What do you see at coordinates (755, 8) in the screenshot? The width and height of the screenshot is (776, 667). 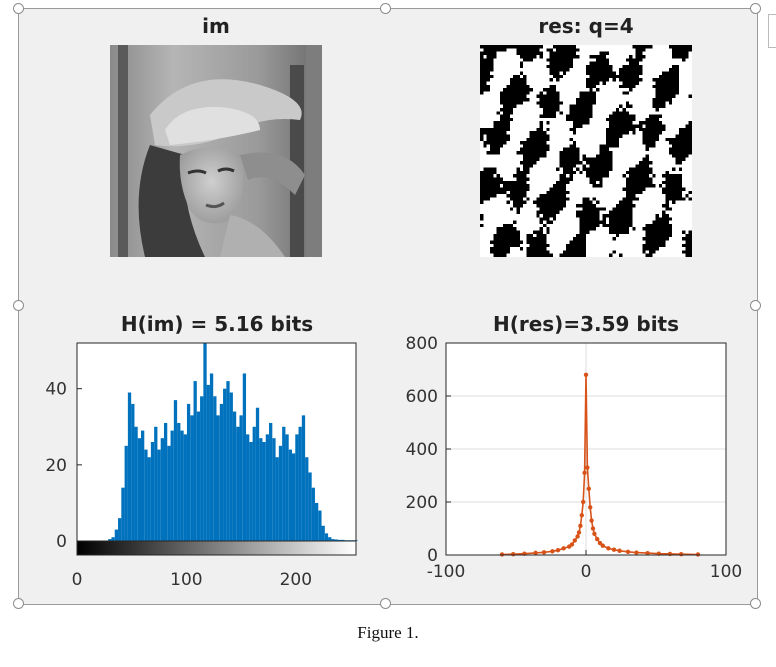 I see `resize-handle-top-right` at bounding box center [755, 8].